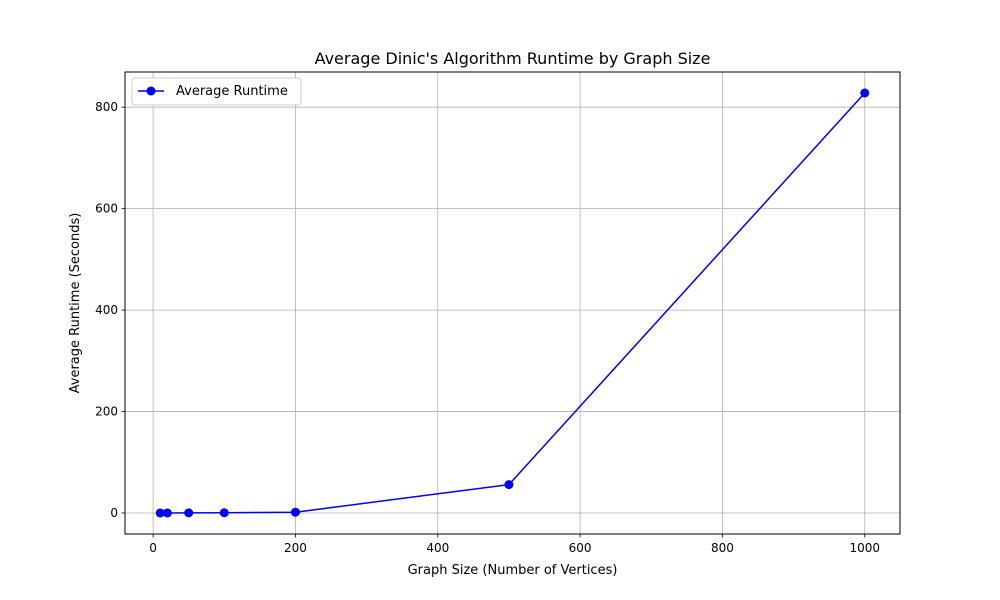  What do you see at coordinates (151, 91) in the screenshot?
I see `legend-marker-swatch` at bounding box center [151, 91].